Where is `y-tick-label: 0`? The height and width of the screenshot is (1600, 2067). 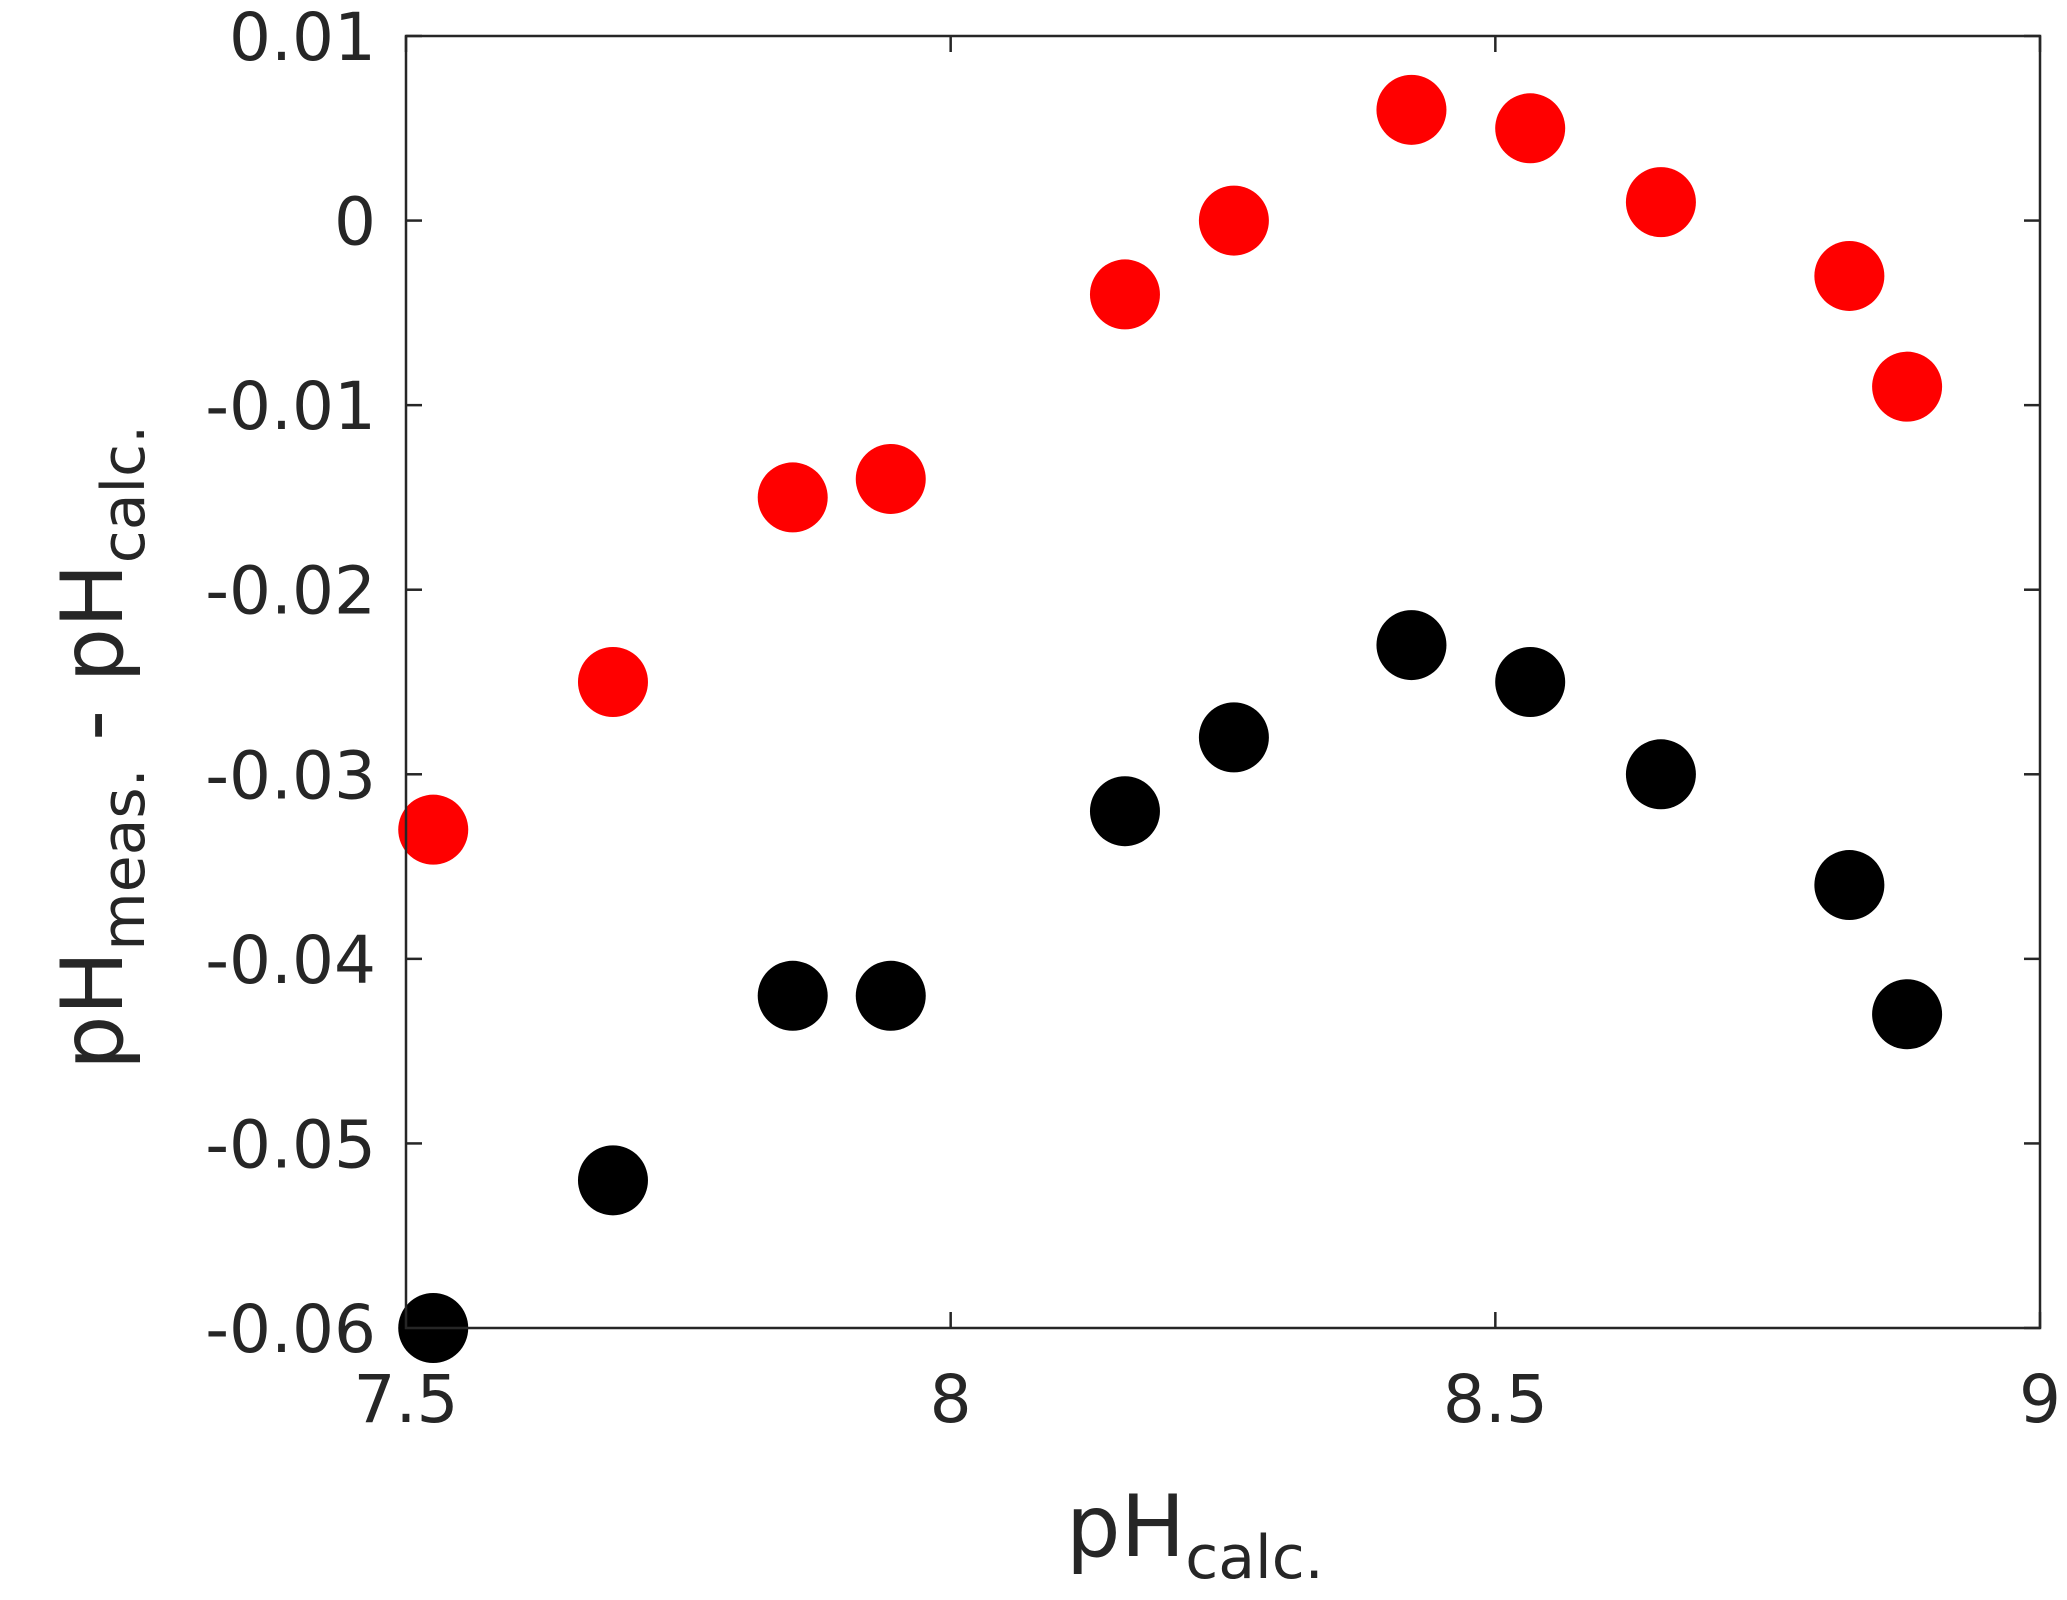 y-tick-label: 0 is located at coordinates (355, 222).